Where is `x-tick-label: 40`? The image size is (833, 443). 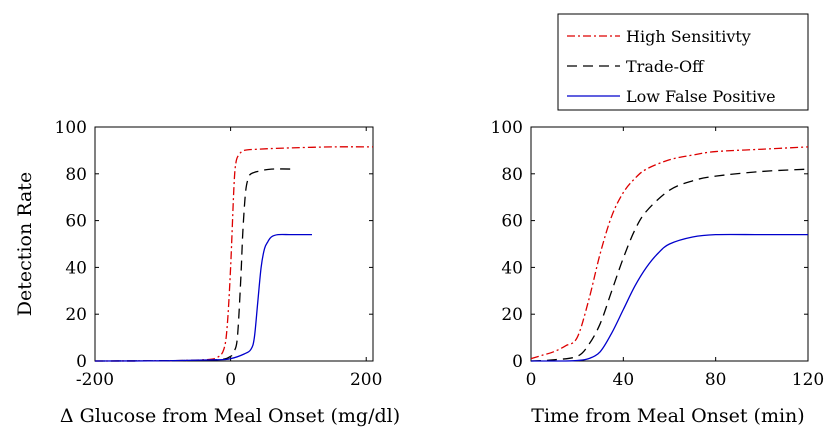 x-tick-label: 40 is located at coordinates (624, 380).